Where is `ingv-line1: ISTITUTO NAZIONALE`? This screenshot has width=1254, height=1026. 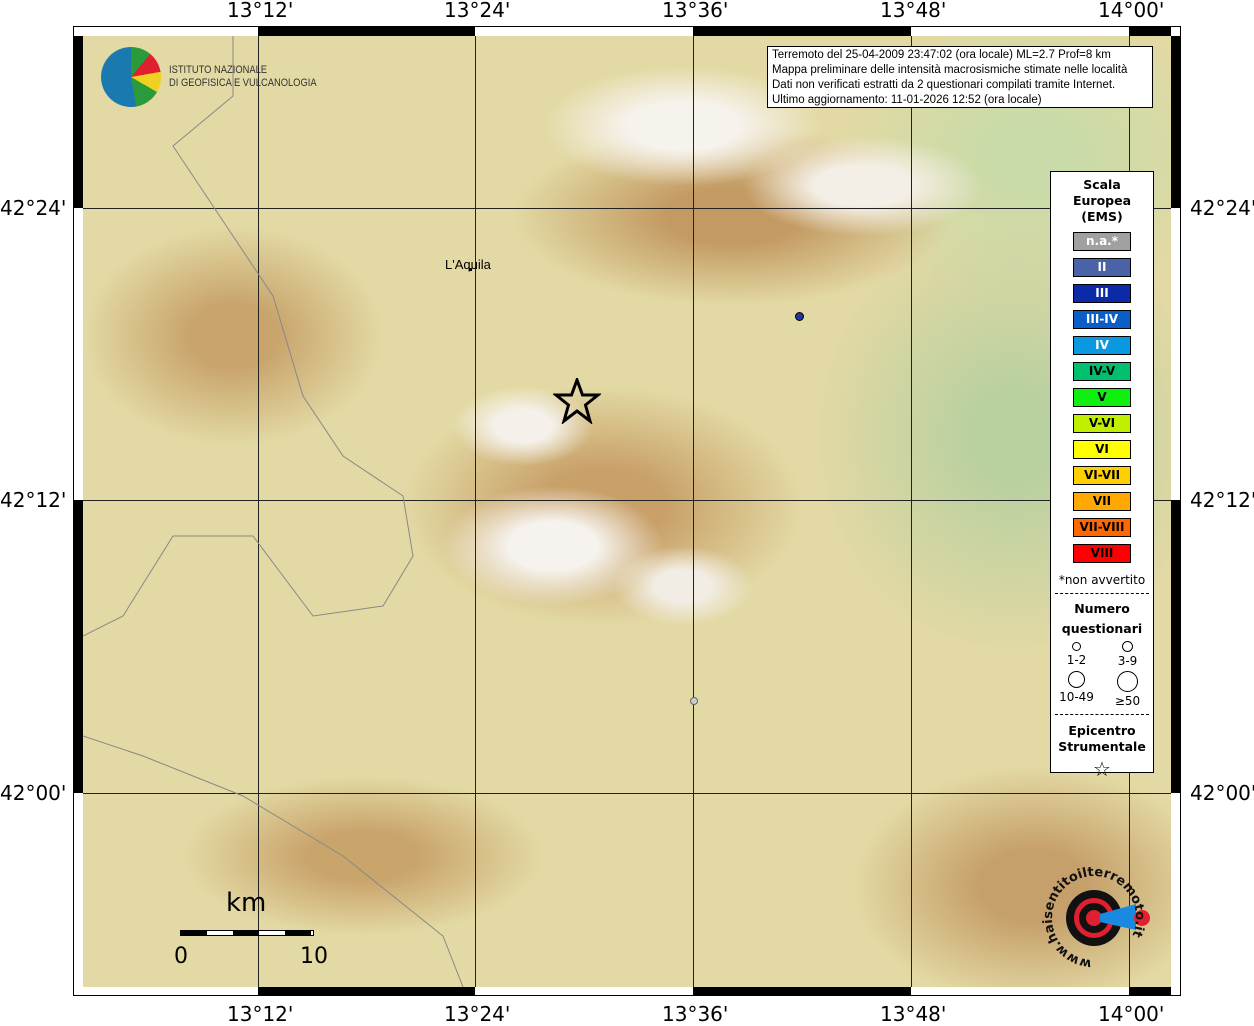
ingv-line1: ISTITUTO NAZIONALE is located at coordinates (218, 70).